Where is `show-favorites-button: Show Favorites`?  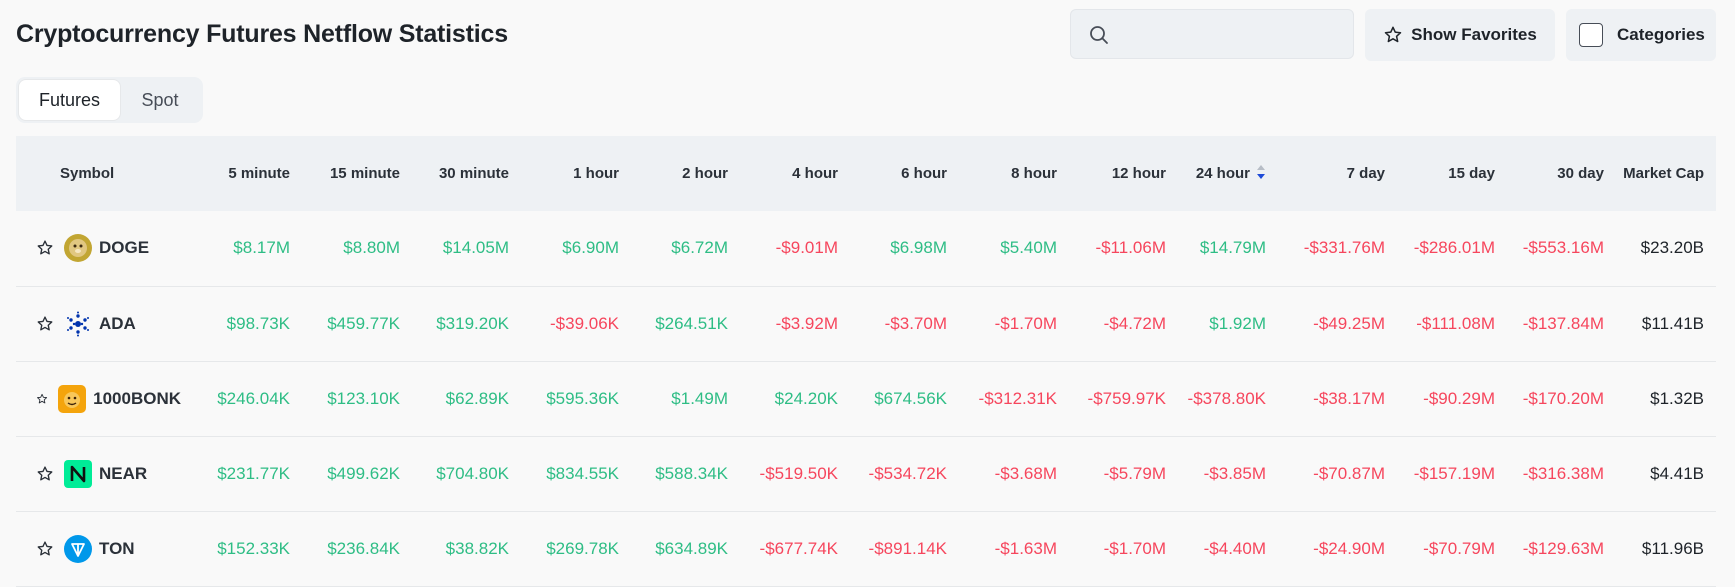
show-favorites-button: Show Favorites is located at coordinates (1460, 35).